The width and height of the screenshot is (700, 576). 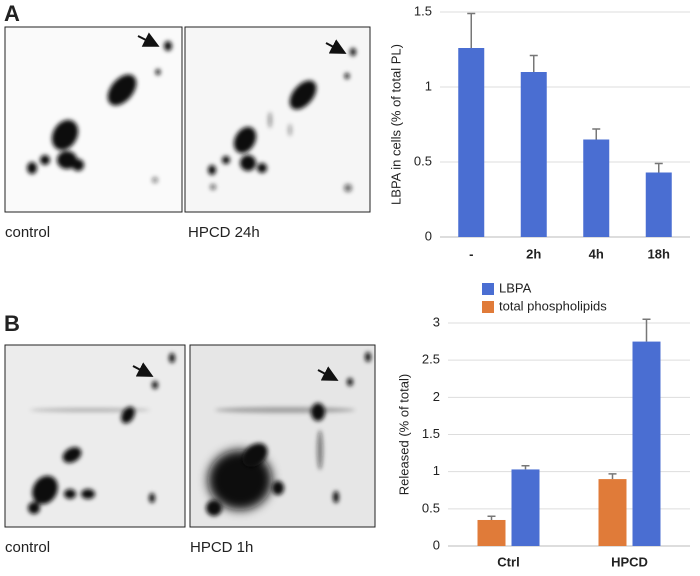 I want to click on y-axis-label: Released (% of total), so click(x=403, y=434).